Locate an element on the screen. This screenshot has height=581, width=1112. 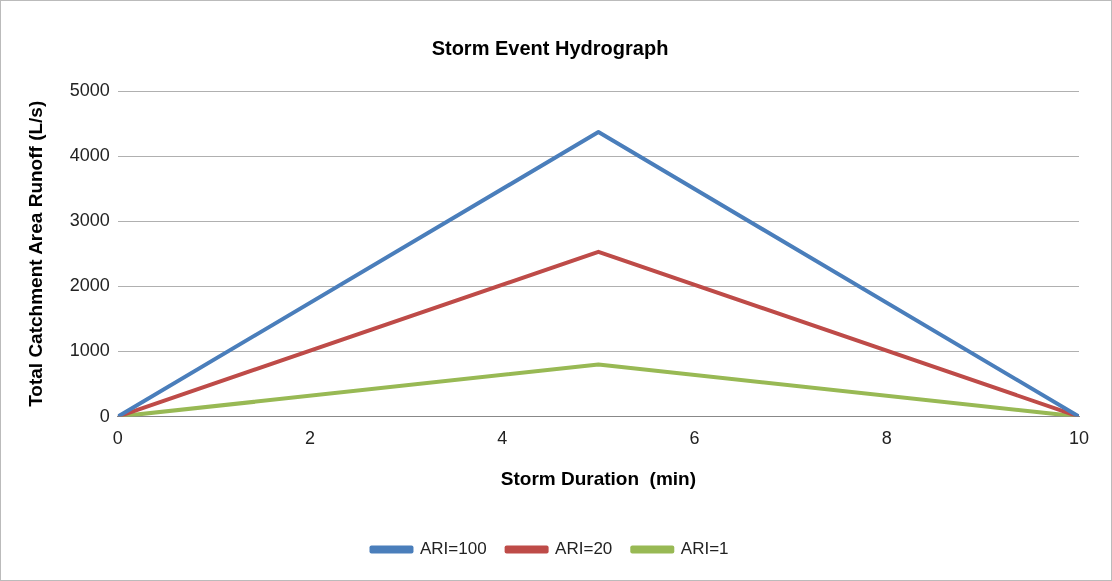
y-tick-label: 2000 is located at coordinates (89, 285).